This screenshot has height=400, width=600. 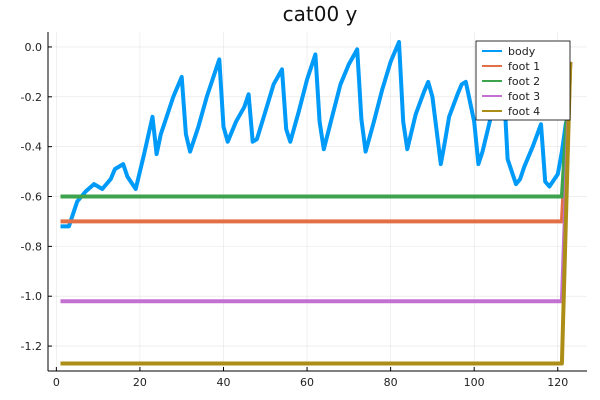 What do you see at coordinates (391, 382) in the screenshot?
I see `x-tick-label: 80` at bounding box center [391, 382].